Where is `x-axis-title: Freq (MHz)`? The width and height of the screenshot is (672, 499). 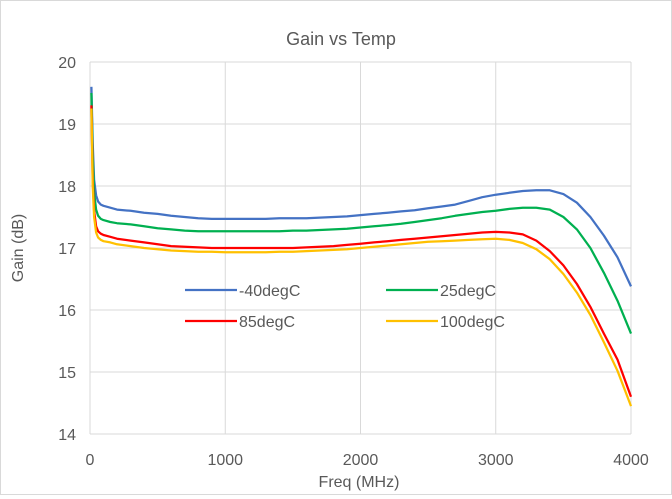 x-axis-title: Freq (MHz) is located at coordinates (359, 482).